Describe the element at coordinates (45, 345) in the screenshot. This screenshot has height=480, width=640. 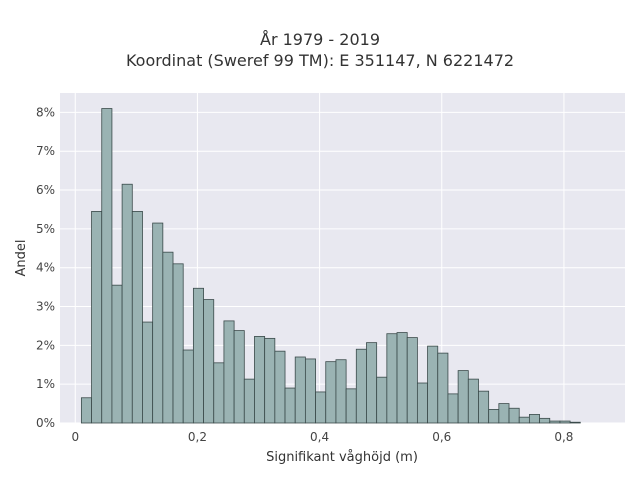
I see `y-tick-label: 2%` at that location.